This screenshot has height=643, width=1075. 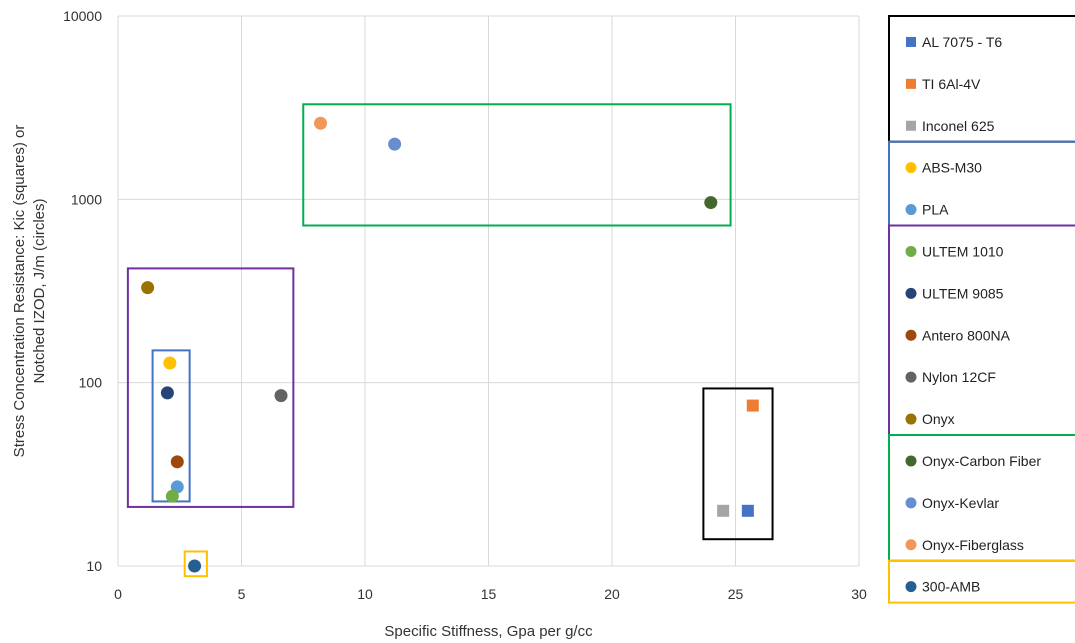 I want to click on legend-label: ULTEM 9085, so click(x=963, y=293).